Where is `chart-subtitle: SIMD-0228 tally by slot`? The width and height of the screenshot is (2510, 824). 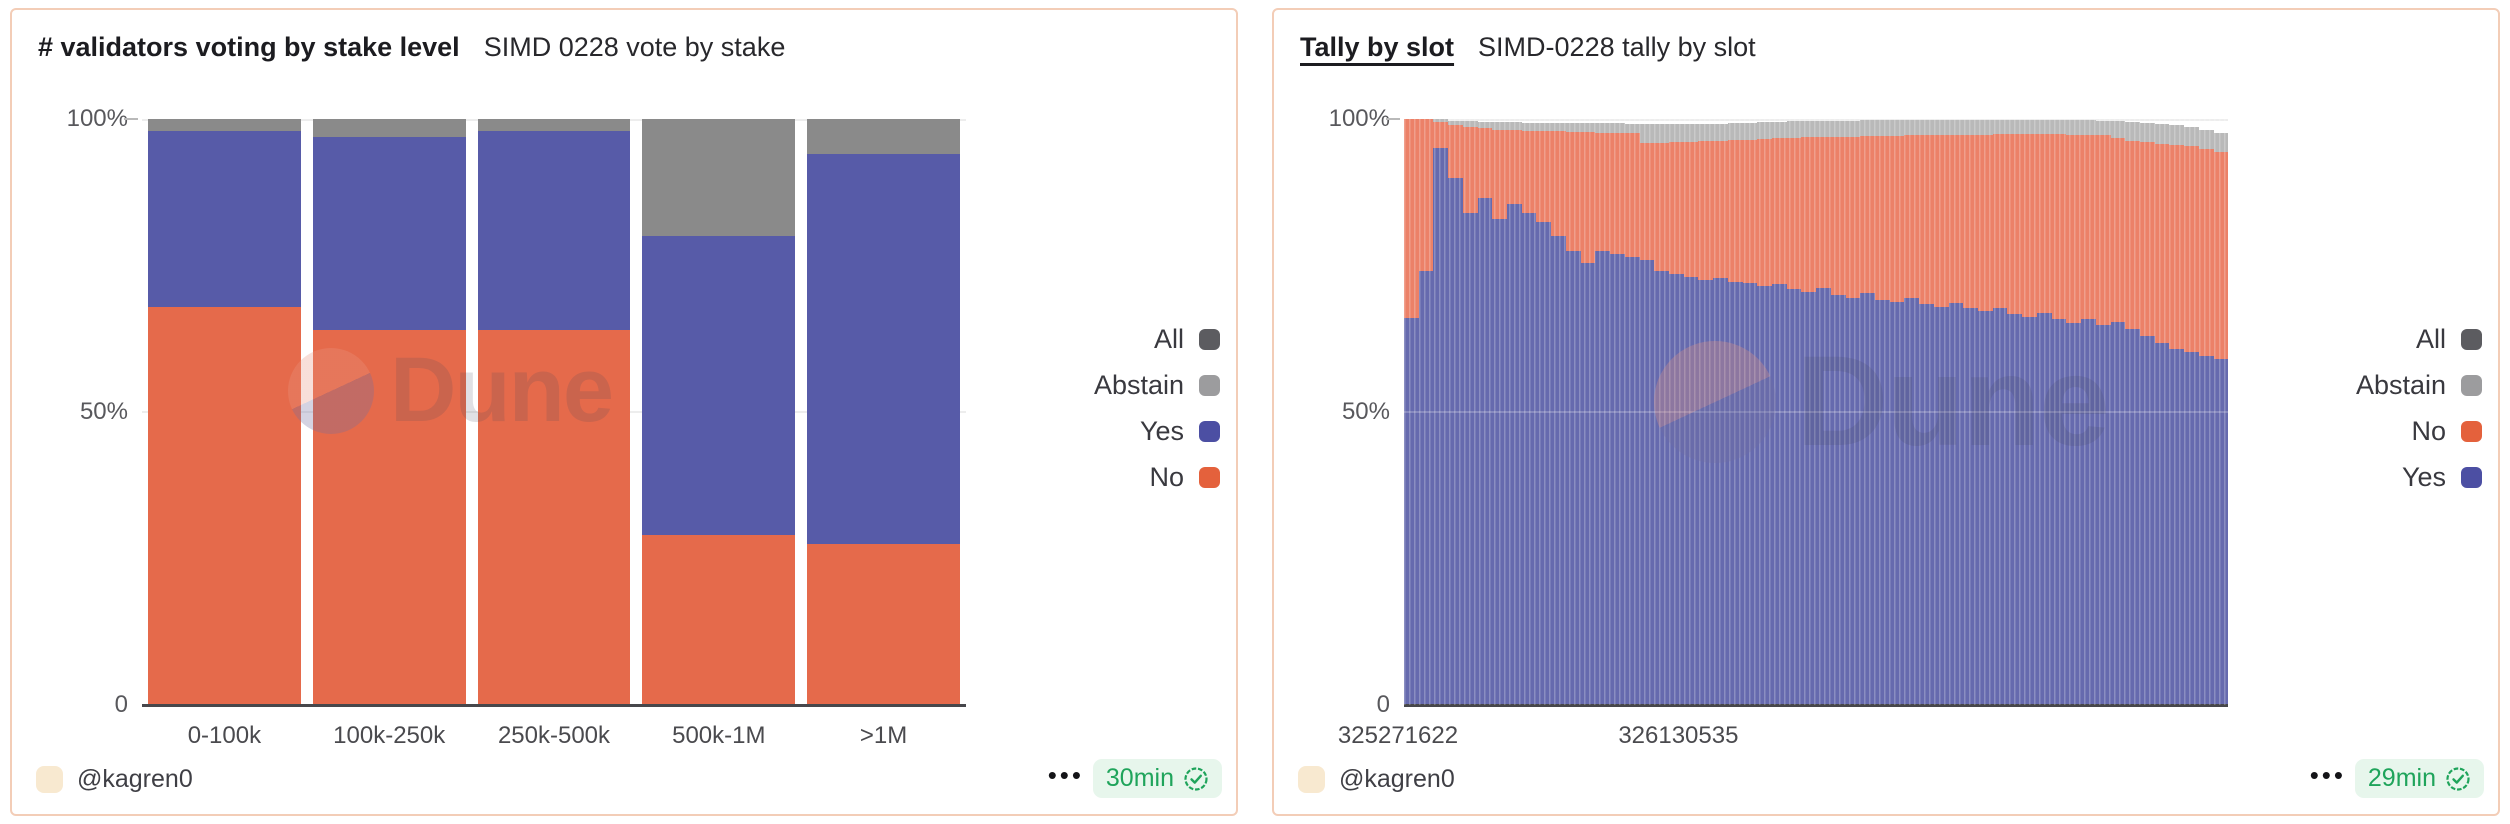 chart-subtitle: SIMD-0228 tally by slot is located at coordinates (1617, 47).